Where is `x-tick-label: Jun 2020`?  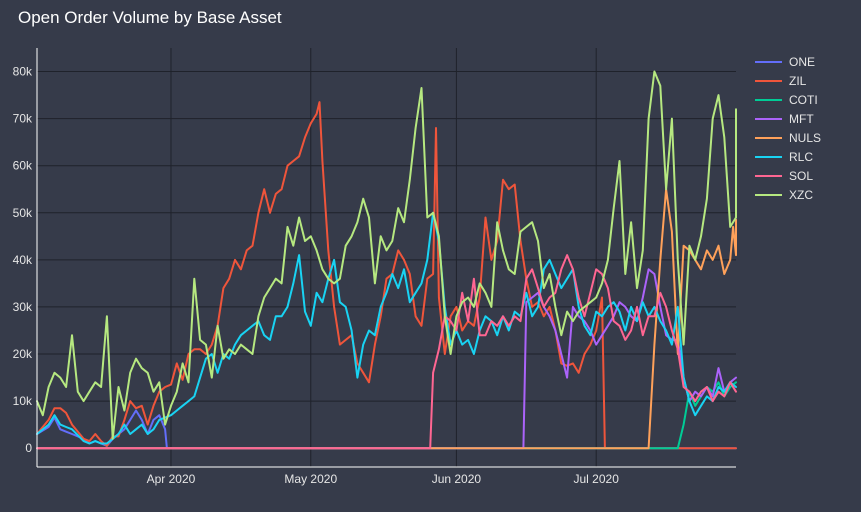 x-tick-label: Jun 2020 is located at coordinates (457, 479).